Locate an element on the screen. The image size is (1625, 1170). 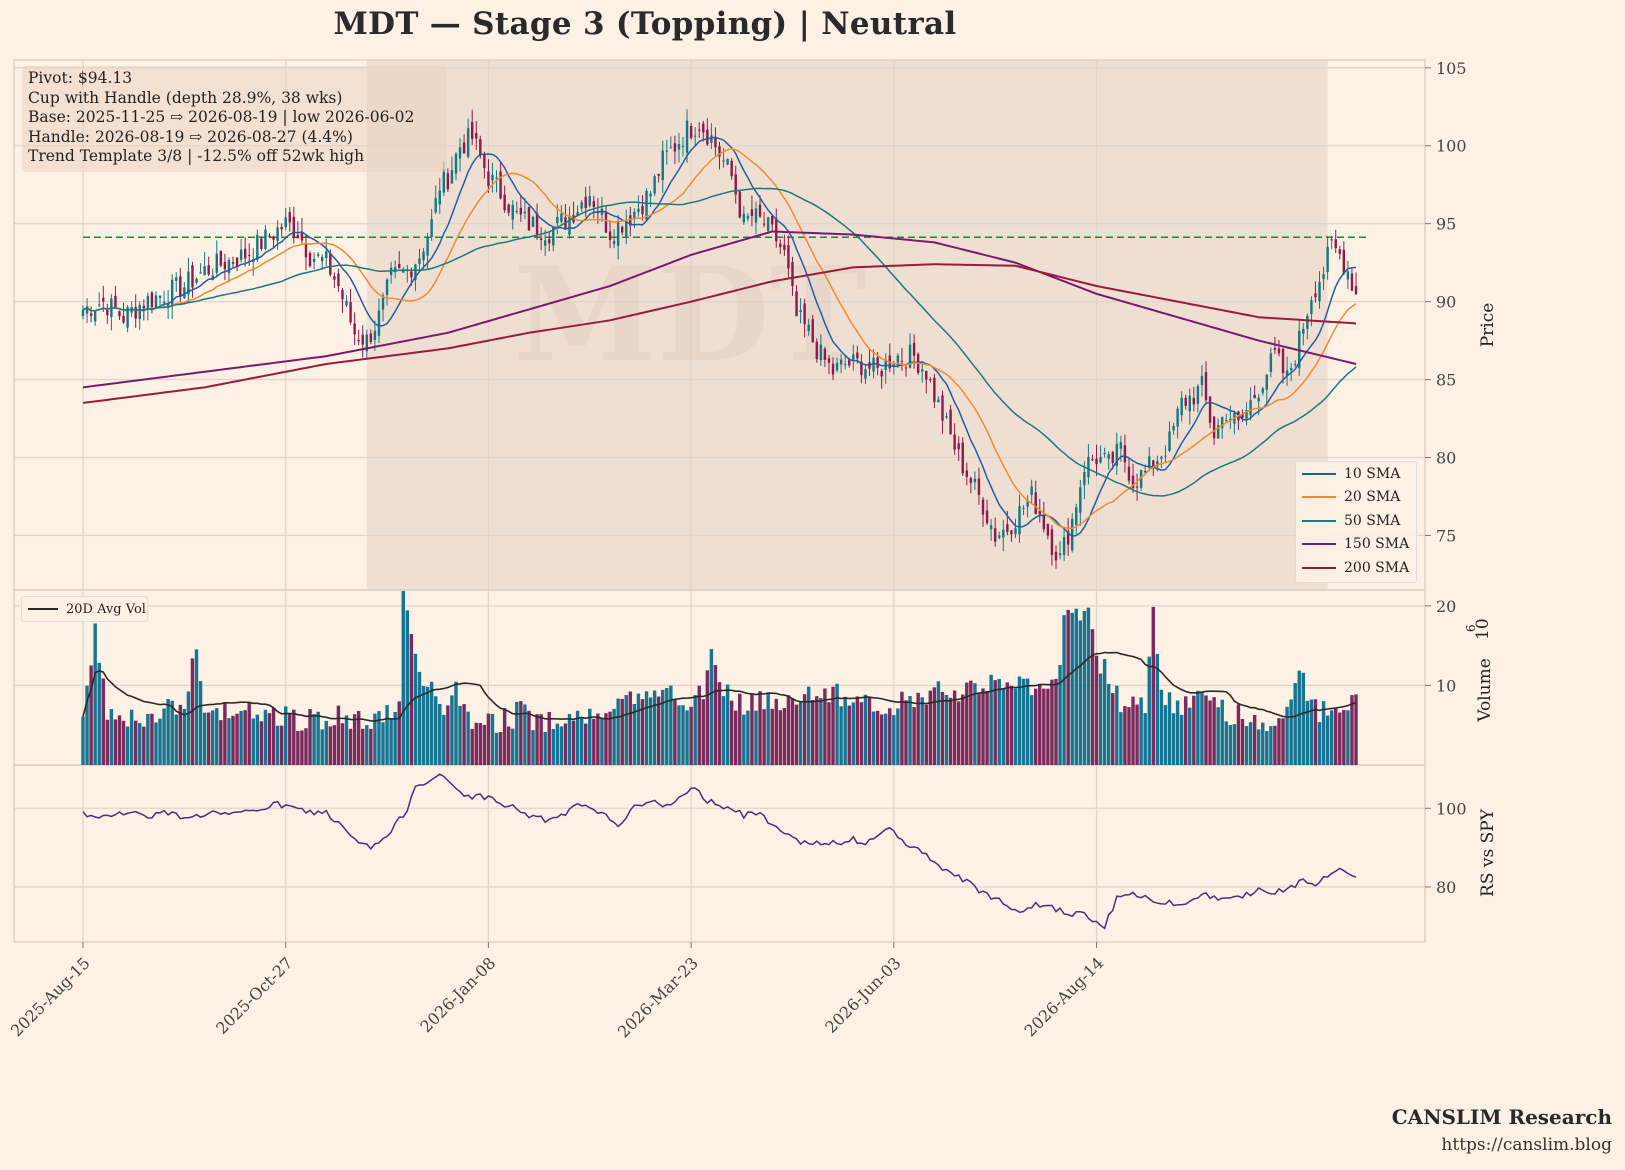
volume-legend: 20D Avg Vol is located at coordinates (84, 609).